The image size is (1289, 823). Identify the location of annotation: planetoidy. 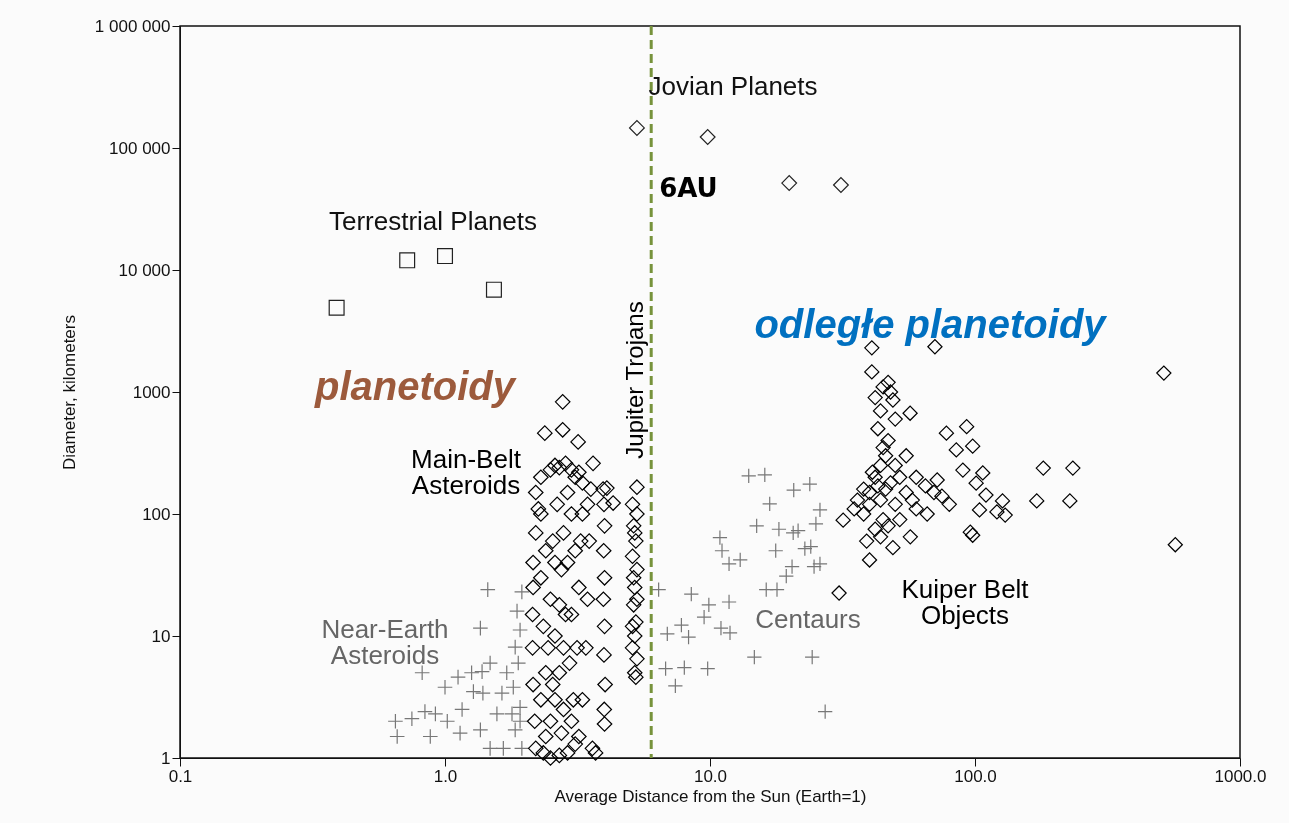
(415, 386).